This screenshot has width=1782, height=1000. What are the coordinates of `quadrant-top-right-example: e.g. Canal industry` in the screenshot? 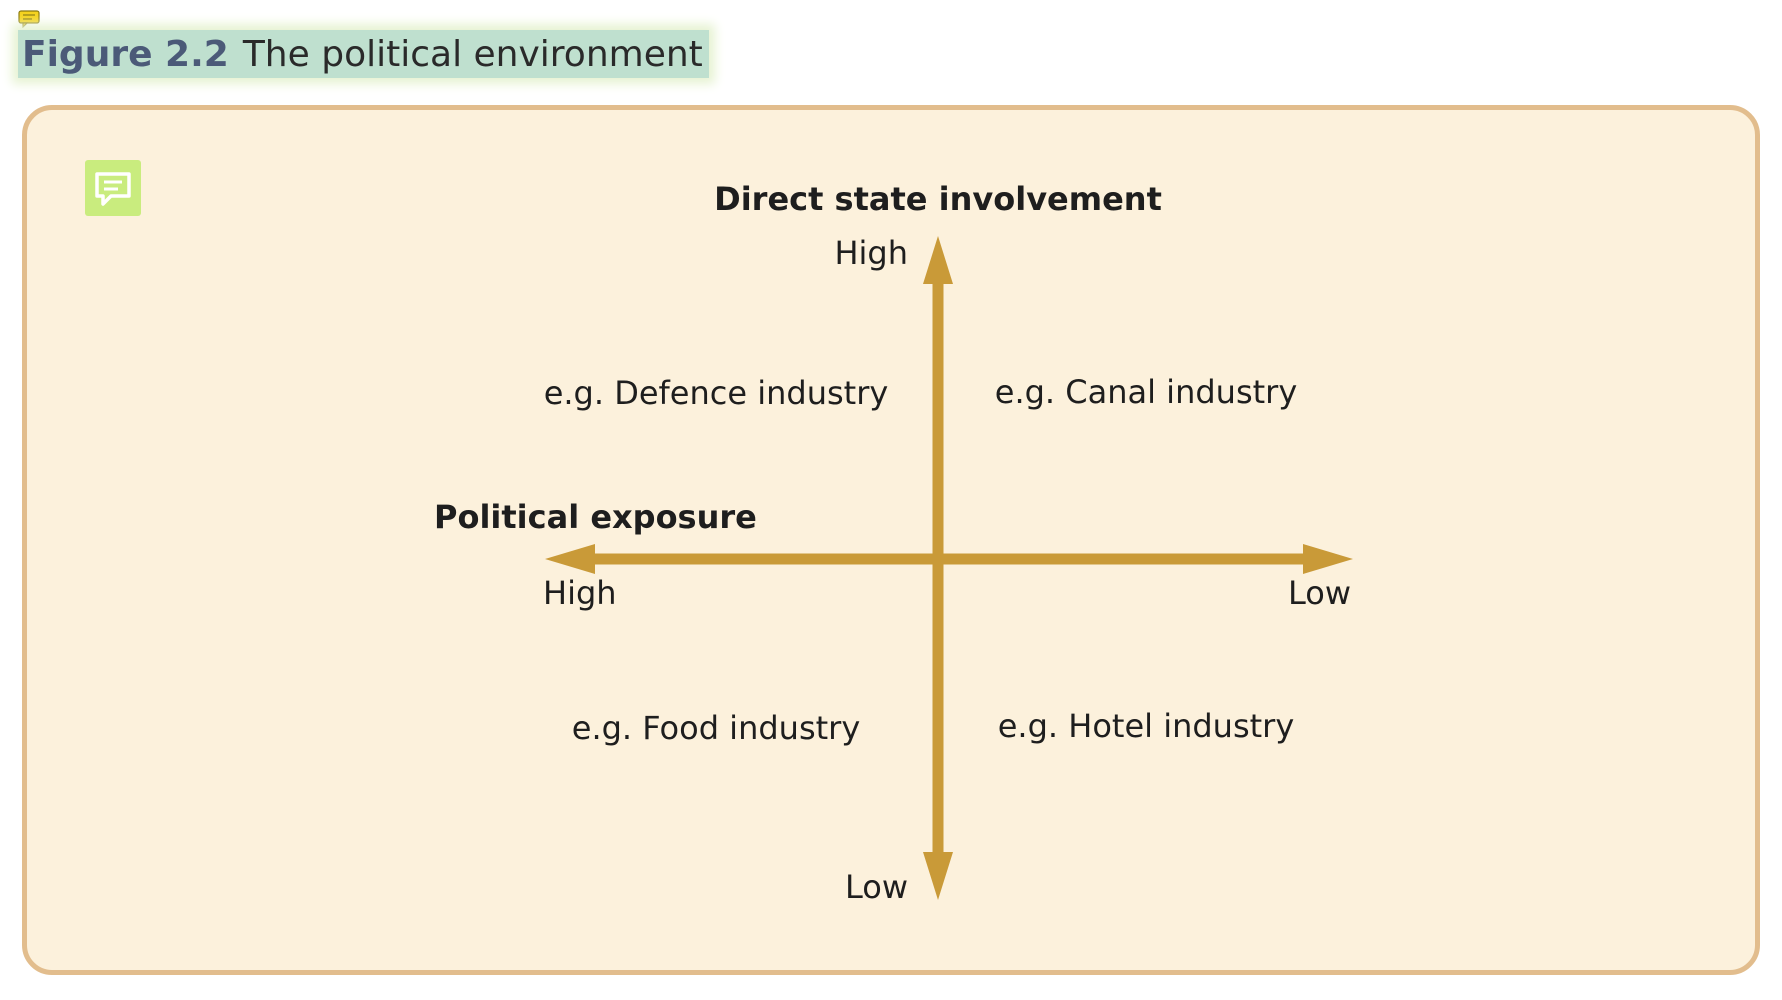 It's located at (1146, 392).